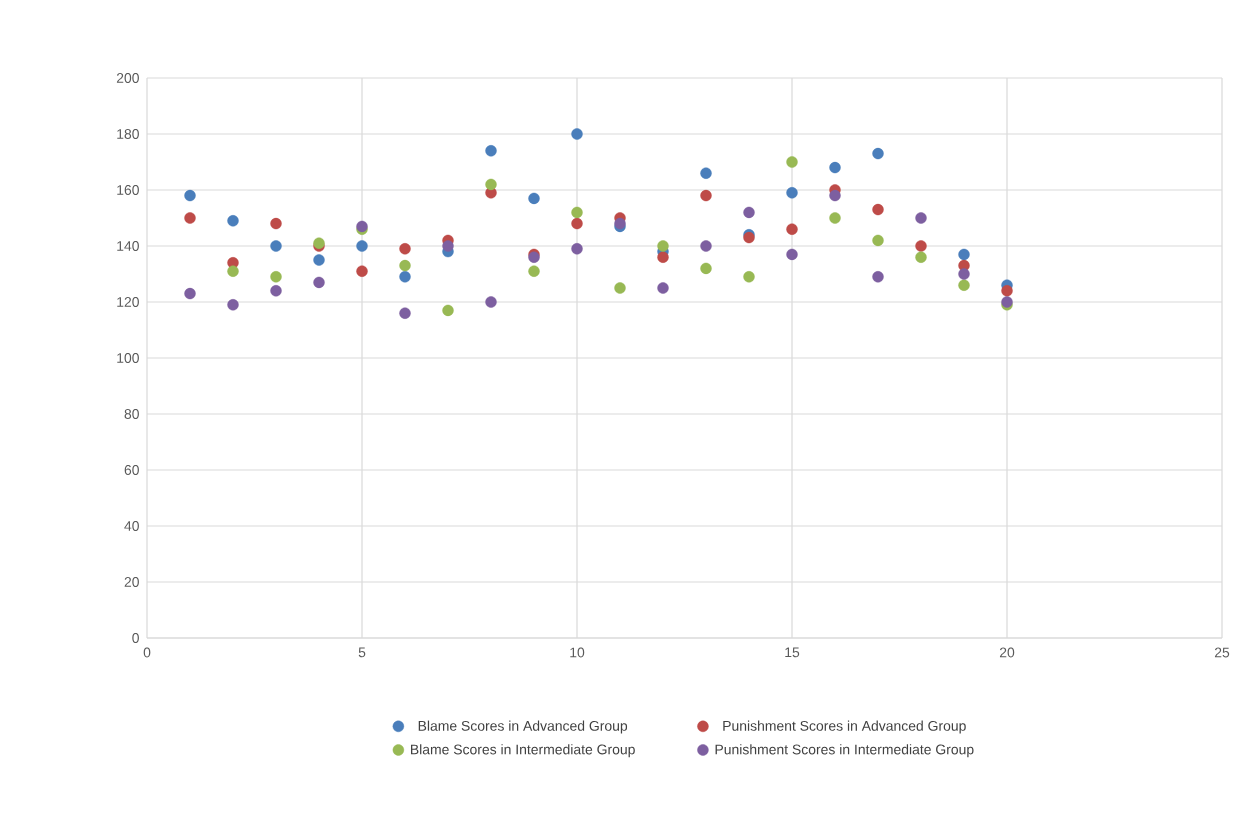  What do you see at coordinates (362, 652) in the screenshot?
I see `x-tick-label: 5` at bounding box center [362, 652].